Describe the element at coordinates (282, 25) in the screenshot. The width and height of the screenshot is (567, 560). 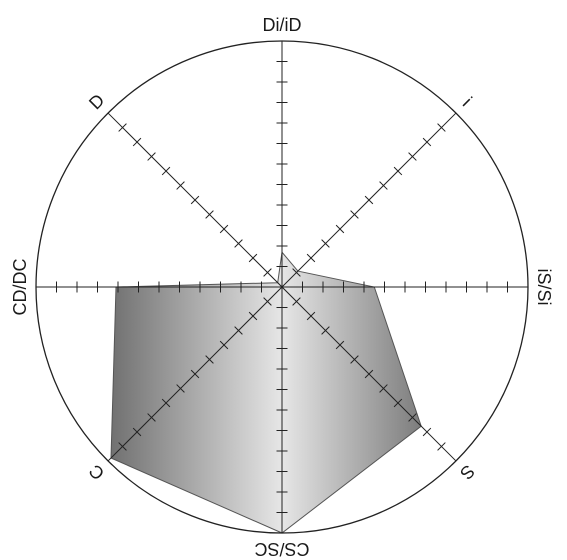
I see `axis-label-di-id: Di/iD` at that location.